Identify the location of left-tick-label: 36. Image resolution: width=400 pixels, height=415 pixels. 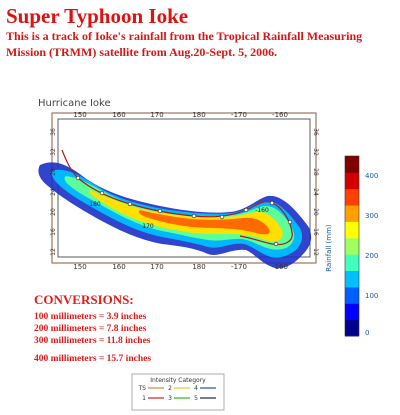
(53, 132).